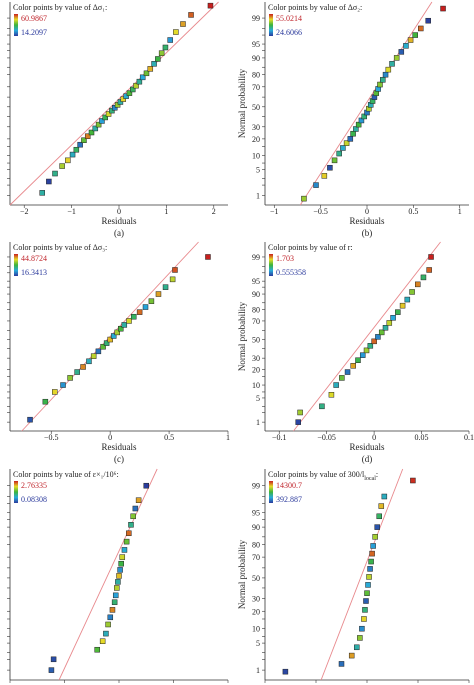 This screenshot has width=474, height=685. Describe the element at coordinates (24, 211) in the screenshot. I see `x-tick-label: −2` at that location.